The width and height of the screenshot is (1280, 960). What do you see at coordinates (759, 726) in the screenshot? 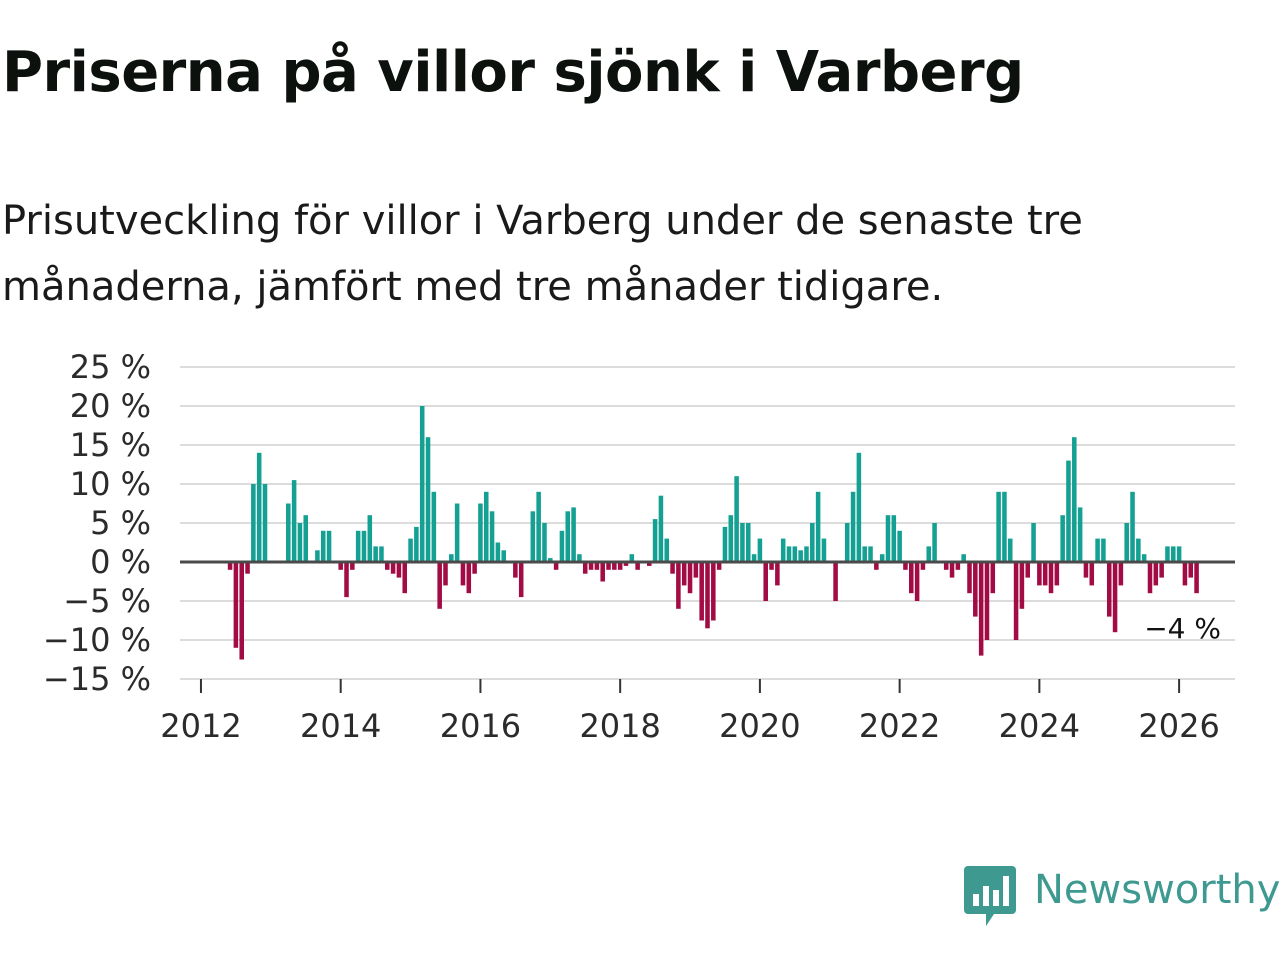
I see `x-tick-label: 2020` at bounding box center [759, 726].